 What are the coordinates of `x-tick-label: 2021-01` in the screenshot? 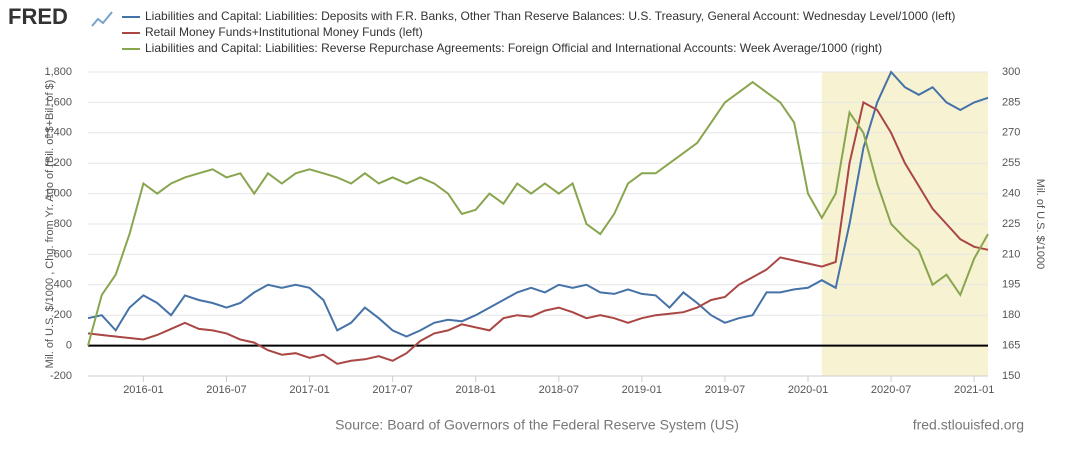 It's located at (974, 390).